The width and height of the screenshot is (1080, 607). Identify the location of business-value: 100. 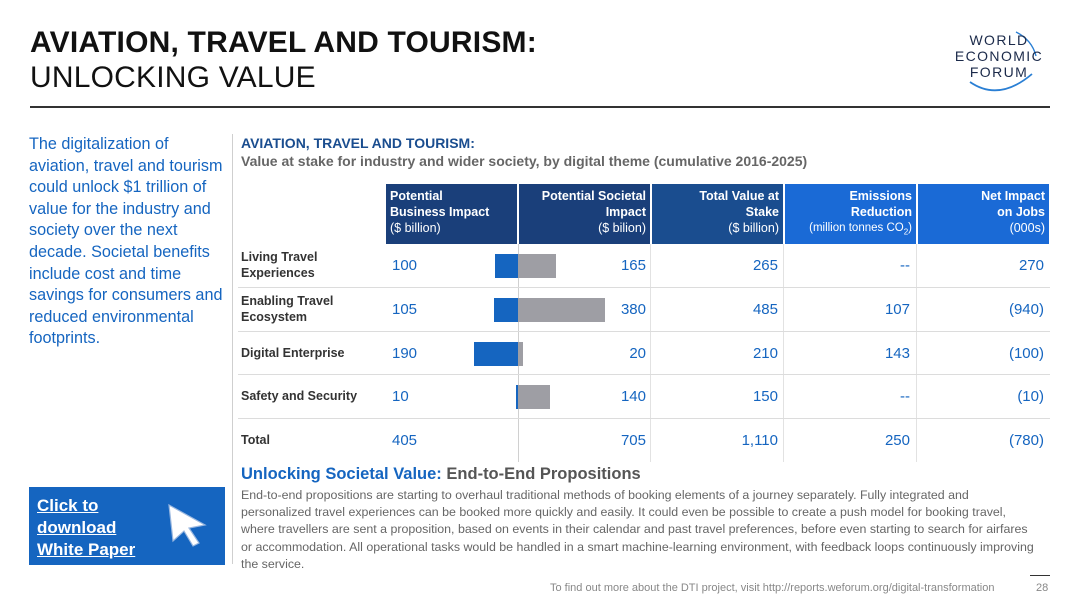
(405, 265).